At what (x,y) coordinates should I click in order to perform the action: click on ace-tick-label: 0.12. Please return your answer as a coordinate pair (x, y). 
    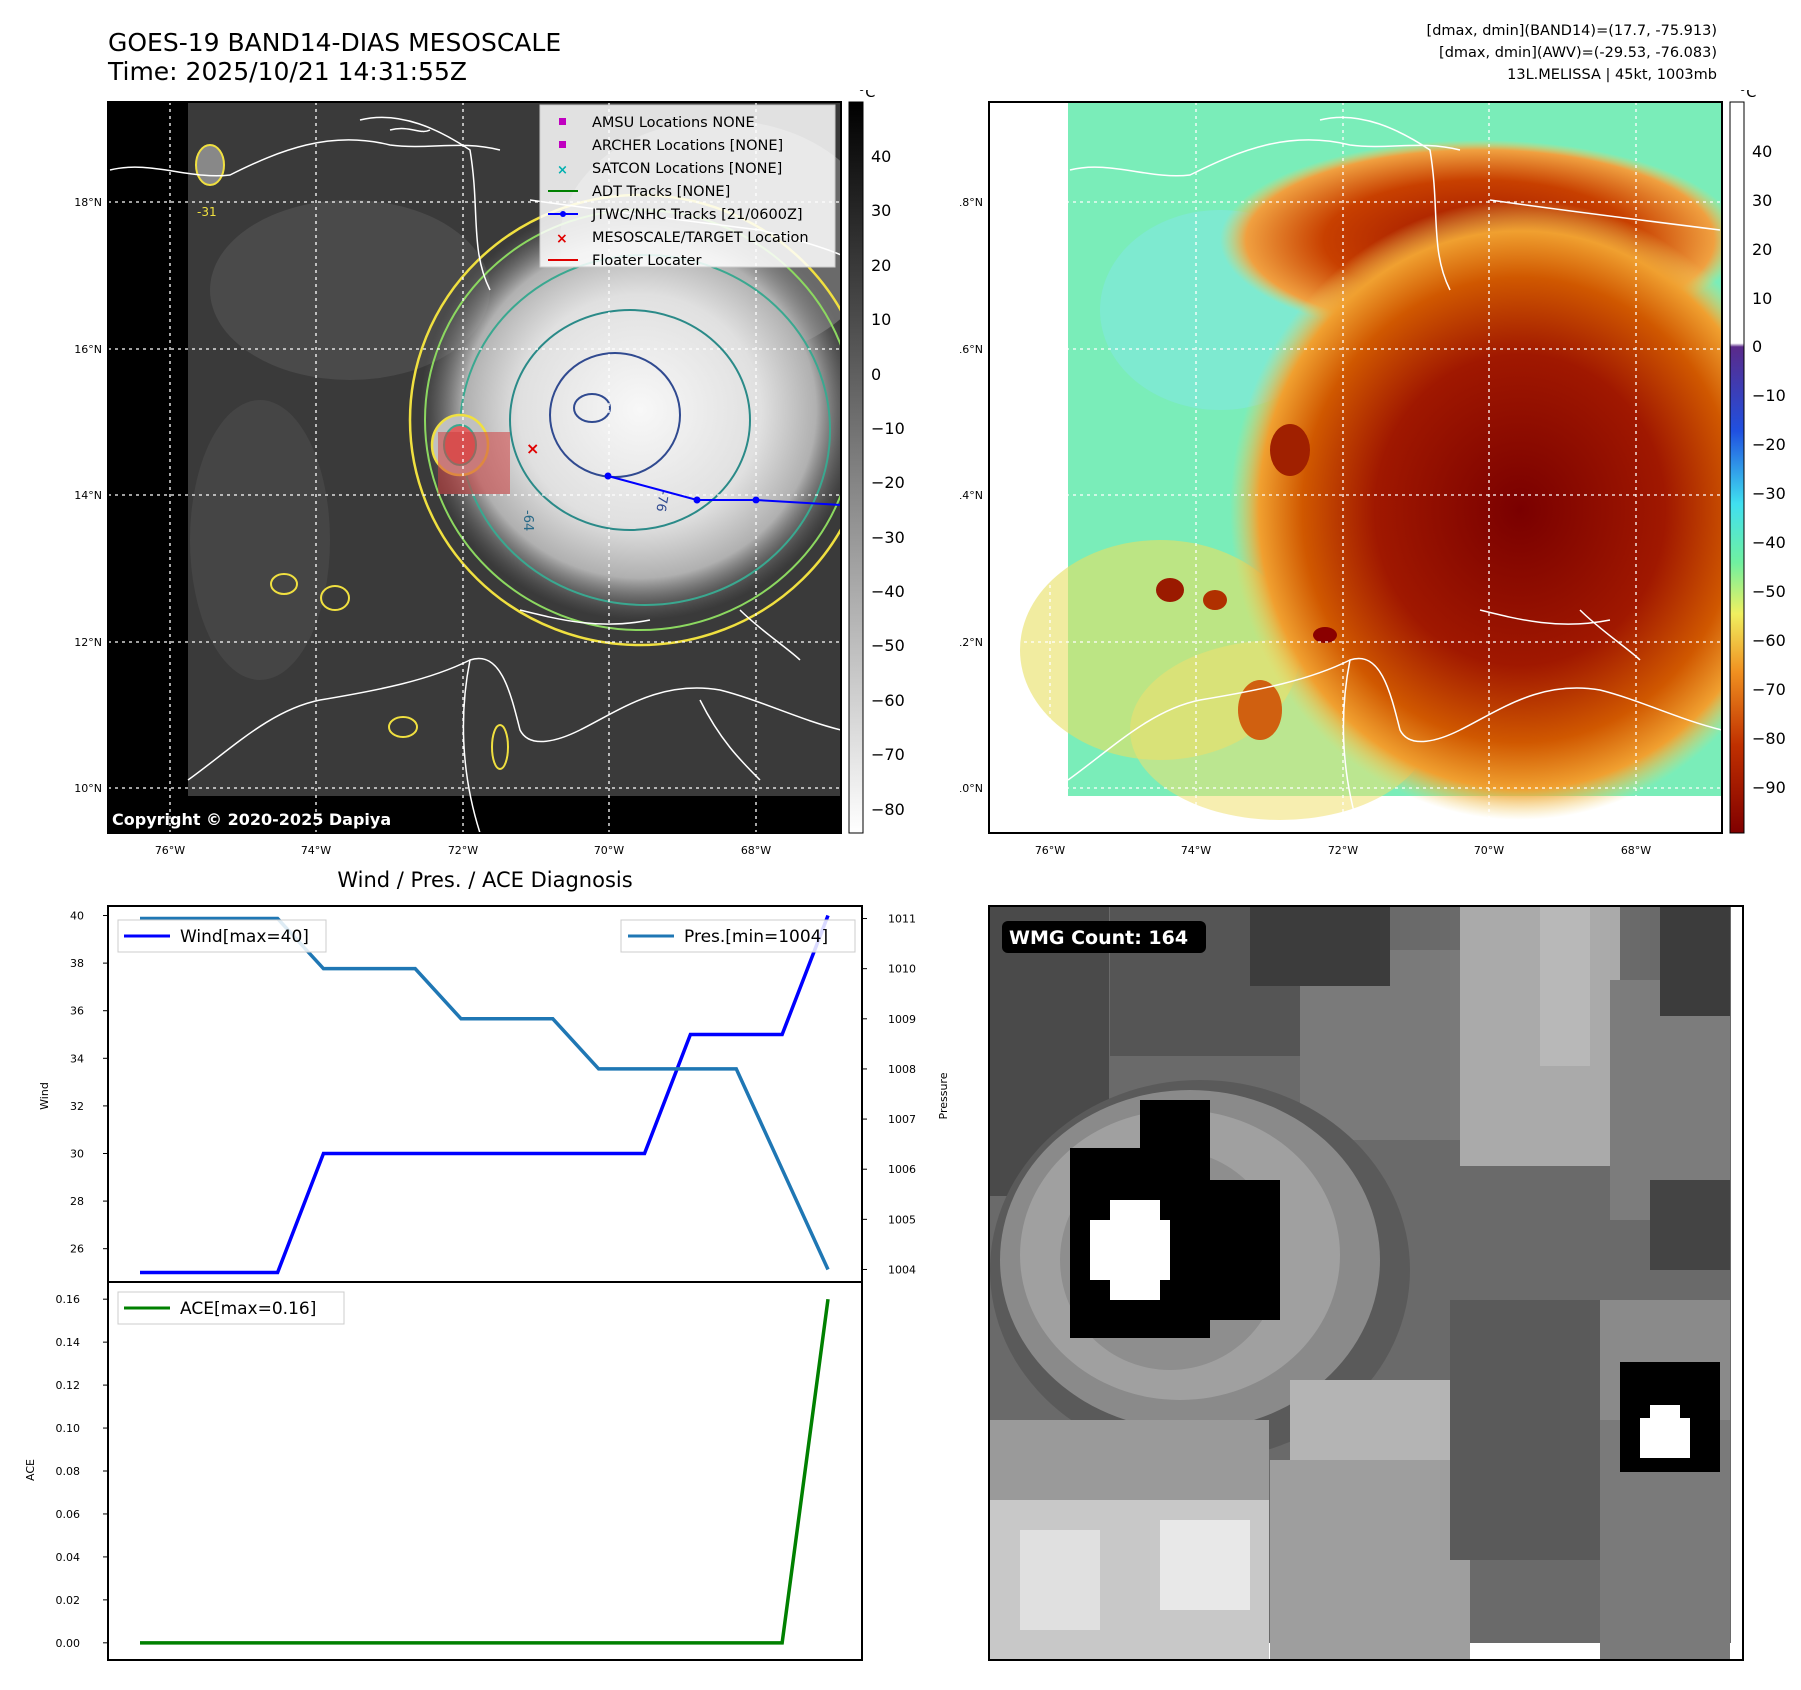
    Looking at the image, I should click on (68, 1385).